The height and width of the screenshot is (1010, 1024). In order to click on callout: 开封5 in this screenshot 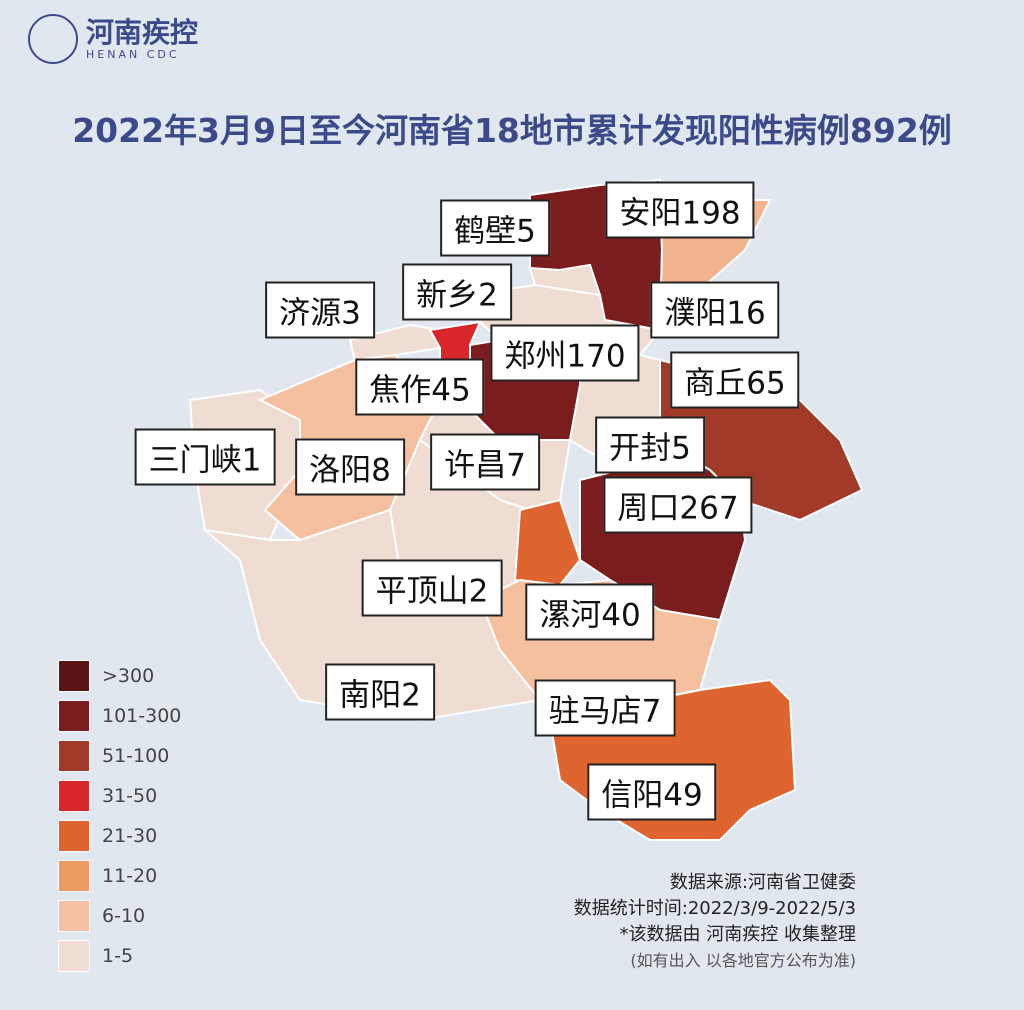, I will do `click(650, 445)`.